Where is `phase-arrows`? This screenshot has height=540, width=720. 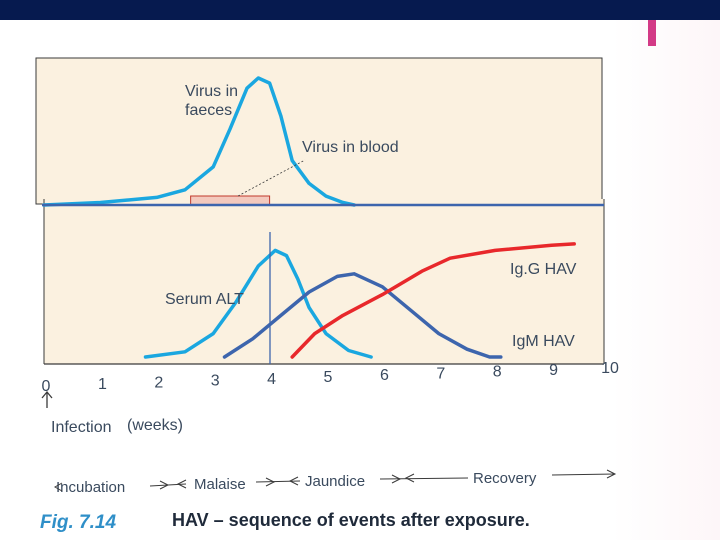
phase-arrows is located at coordinates (335, 480).